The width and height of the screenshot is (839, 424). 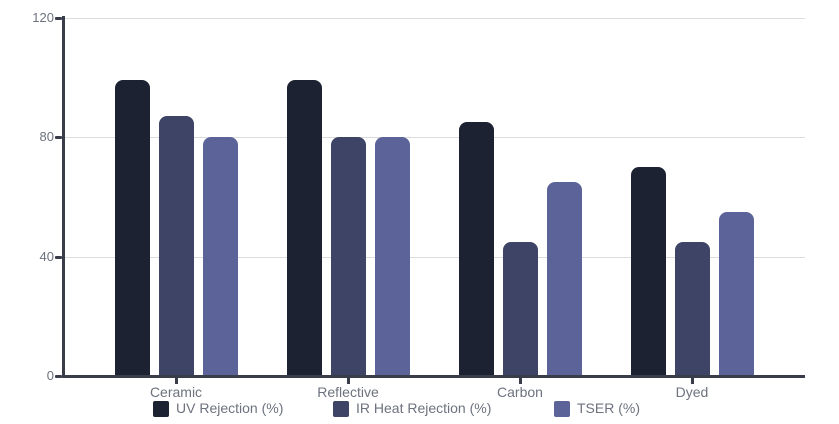 What do you see at coordinates (608, 408) in the screenshot?
I see `legend-label: TSER (%)` at bounding box center [608, 408].